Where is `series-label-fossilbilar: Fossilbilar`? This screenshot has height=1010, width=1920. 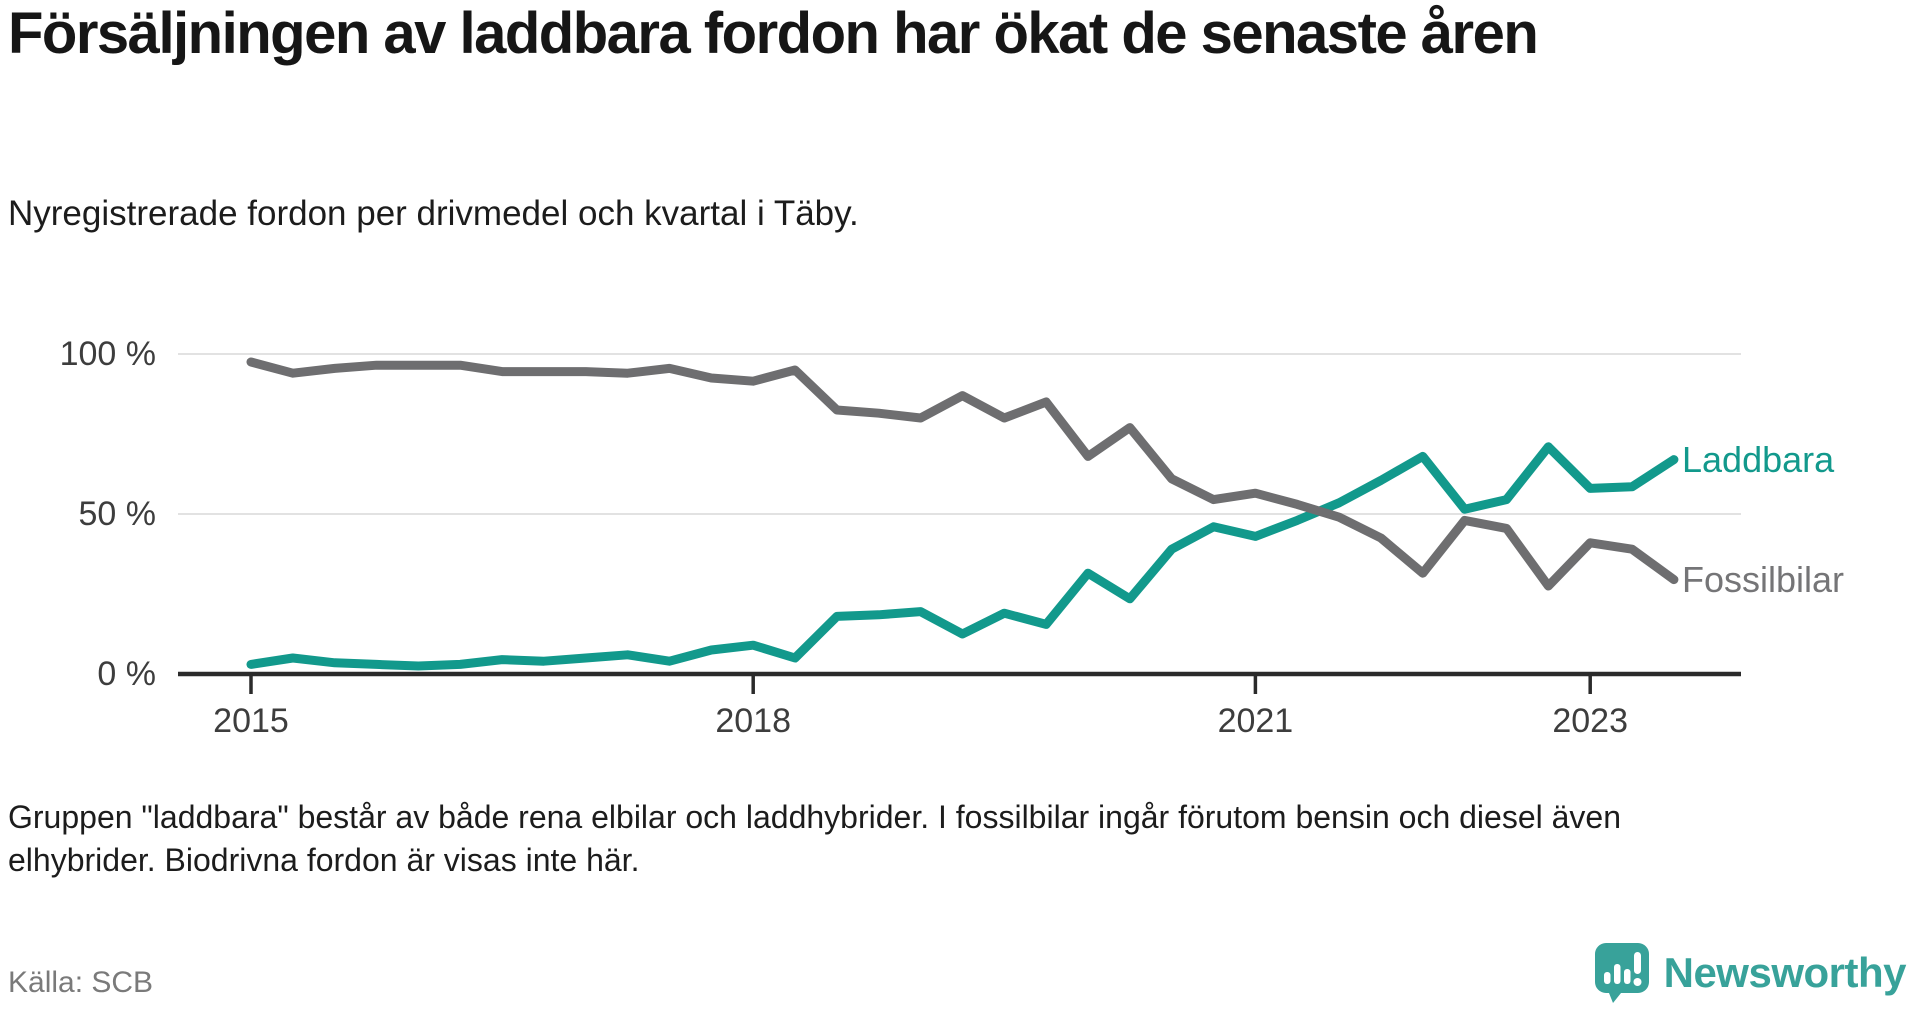
series-label-fossilbilar: Fossilbilar is located at coordinates (1763, 579).